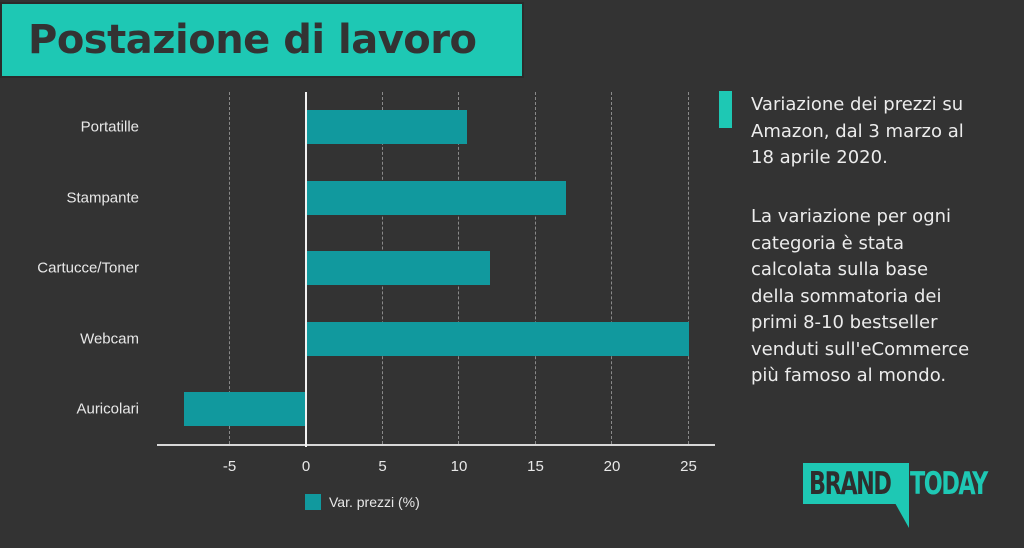  I want to click on brandtoday-logo: BRAND TODAY, so click(903, 498).